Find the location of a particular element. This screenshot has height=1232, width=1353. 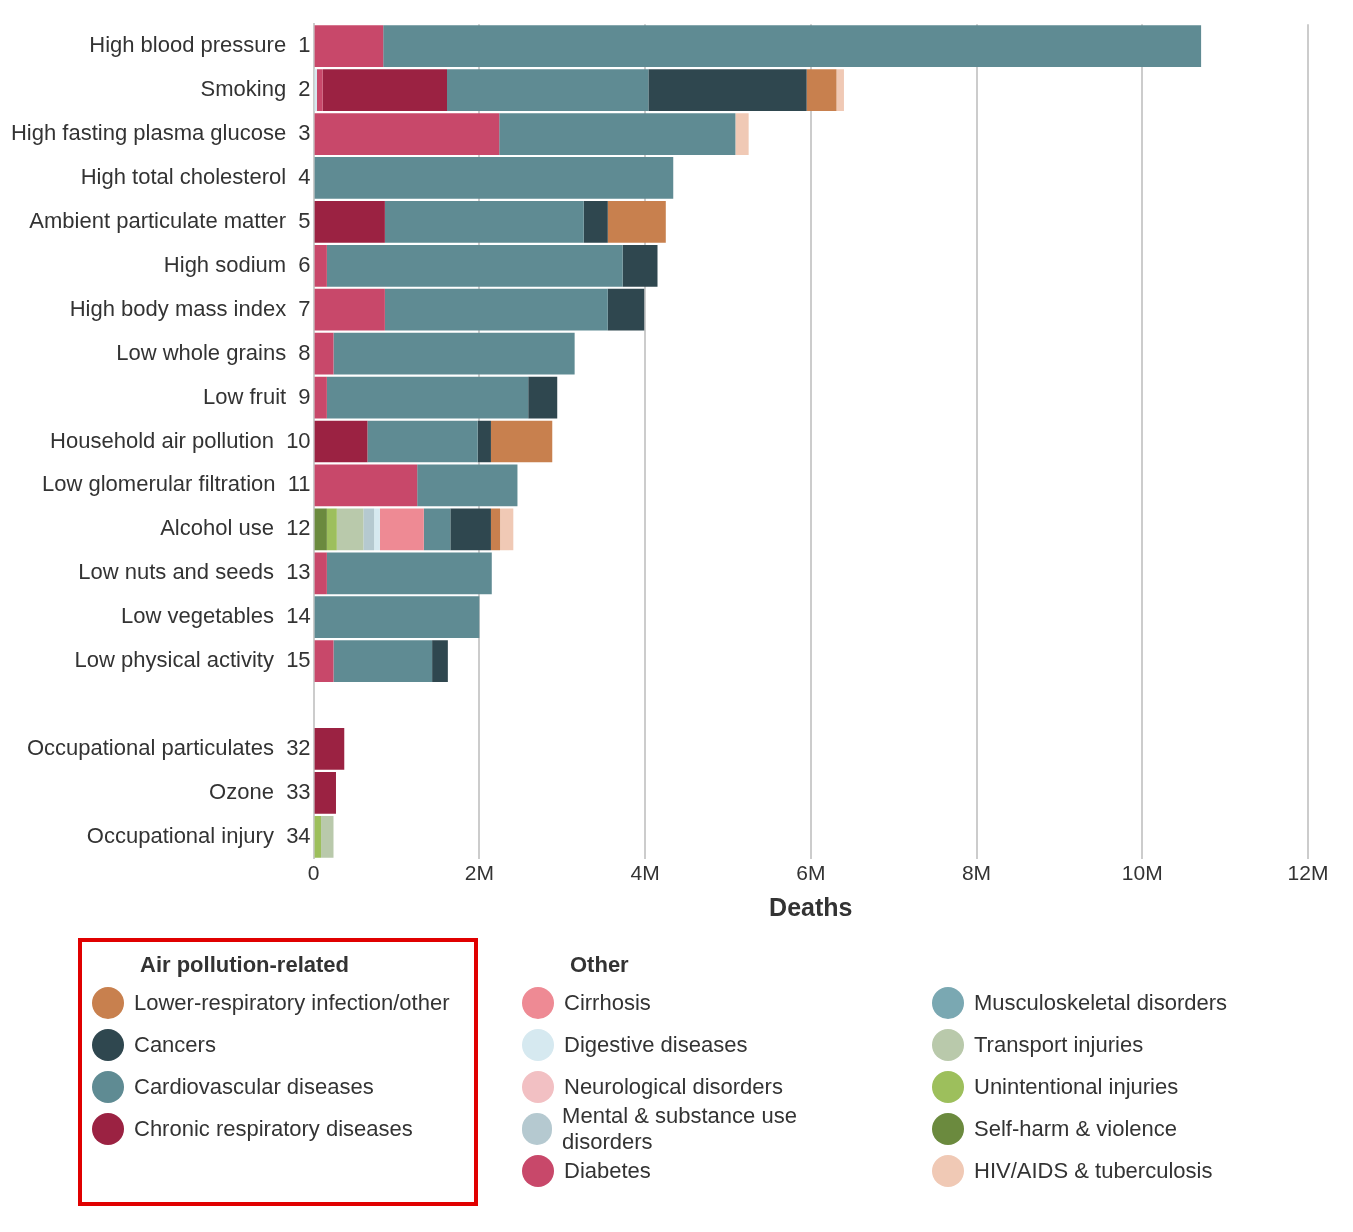

text: Other is located at coordinates (599, 965).